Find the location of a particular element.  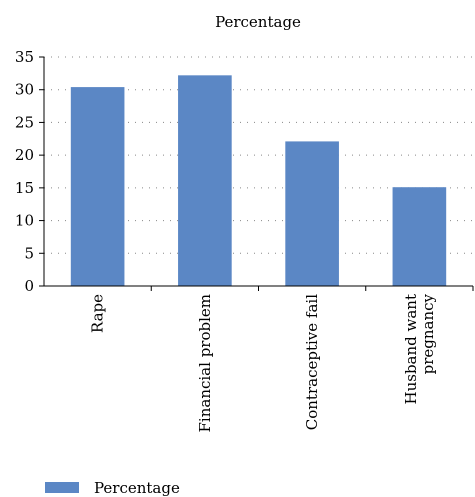

x-tick-label: Rape is located at coordinates (98, 313).